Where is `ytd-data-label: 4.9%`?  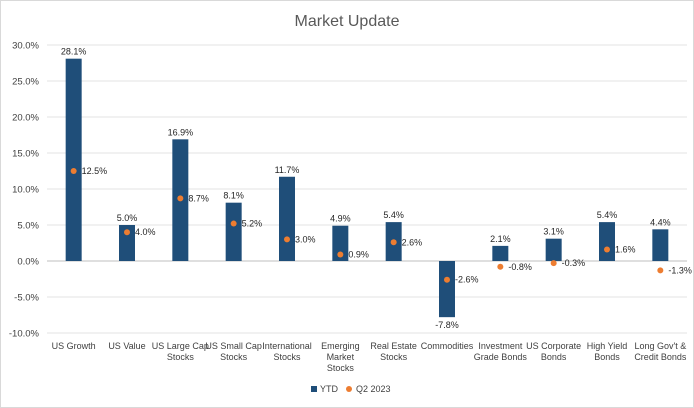 ytd-data-label: 4.9% is located at coordinates (340, 219).